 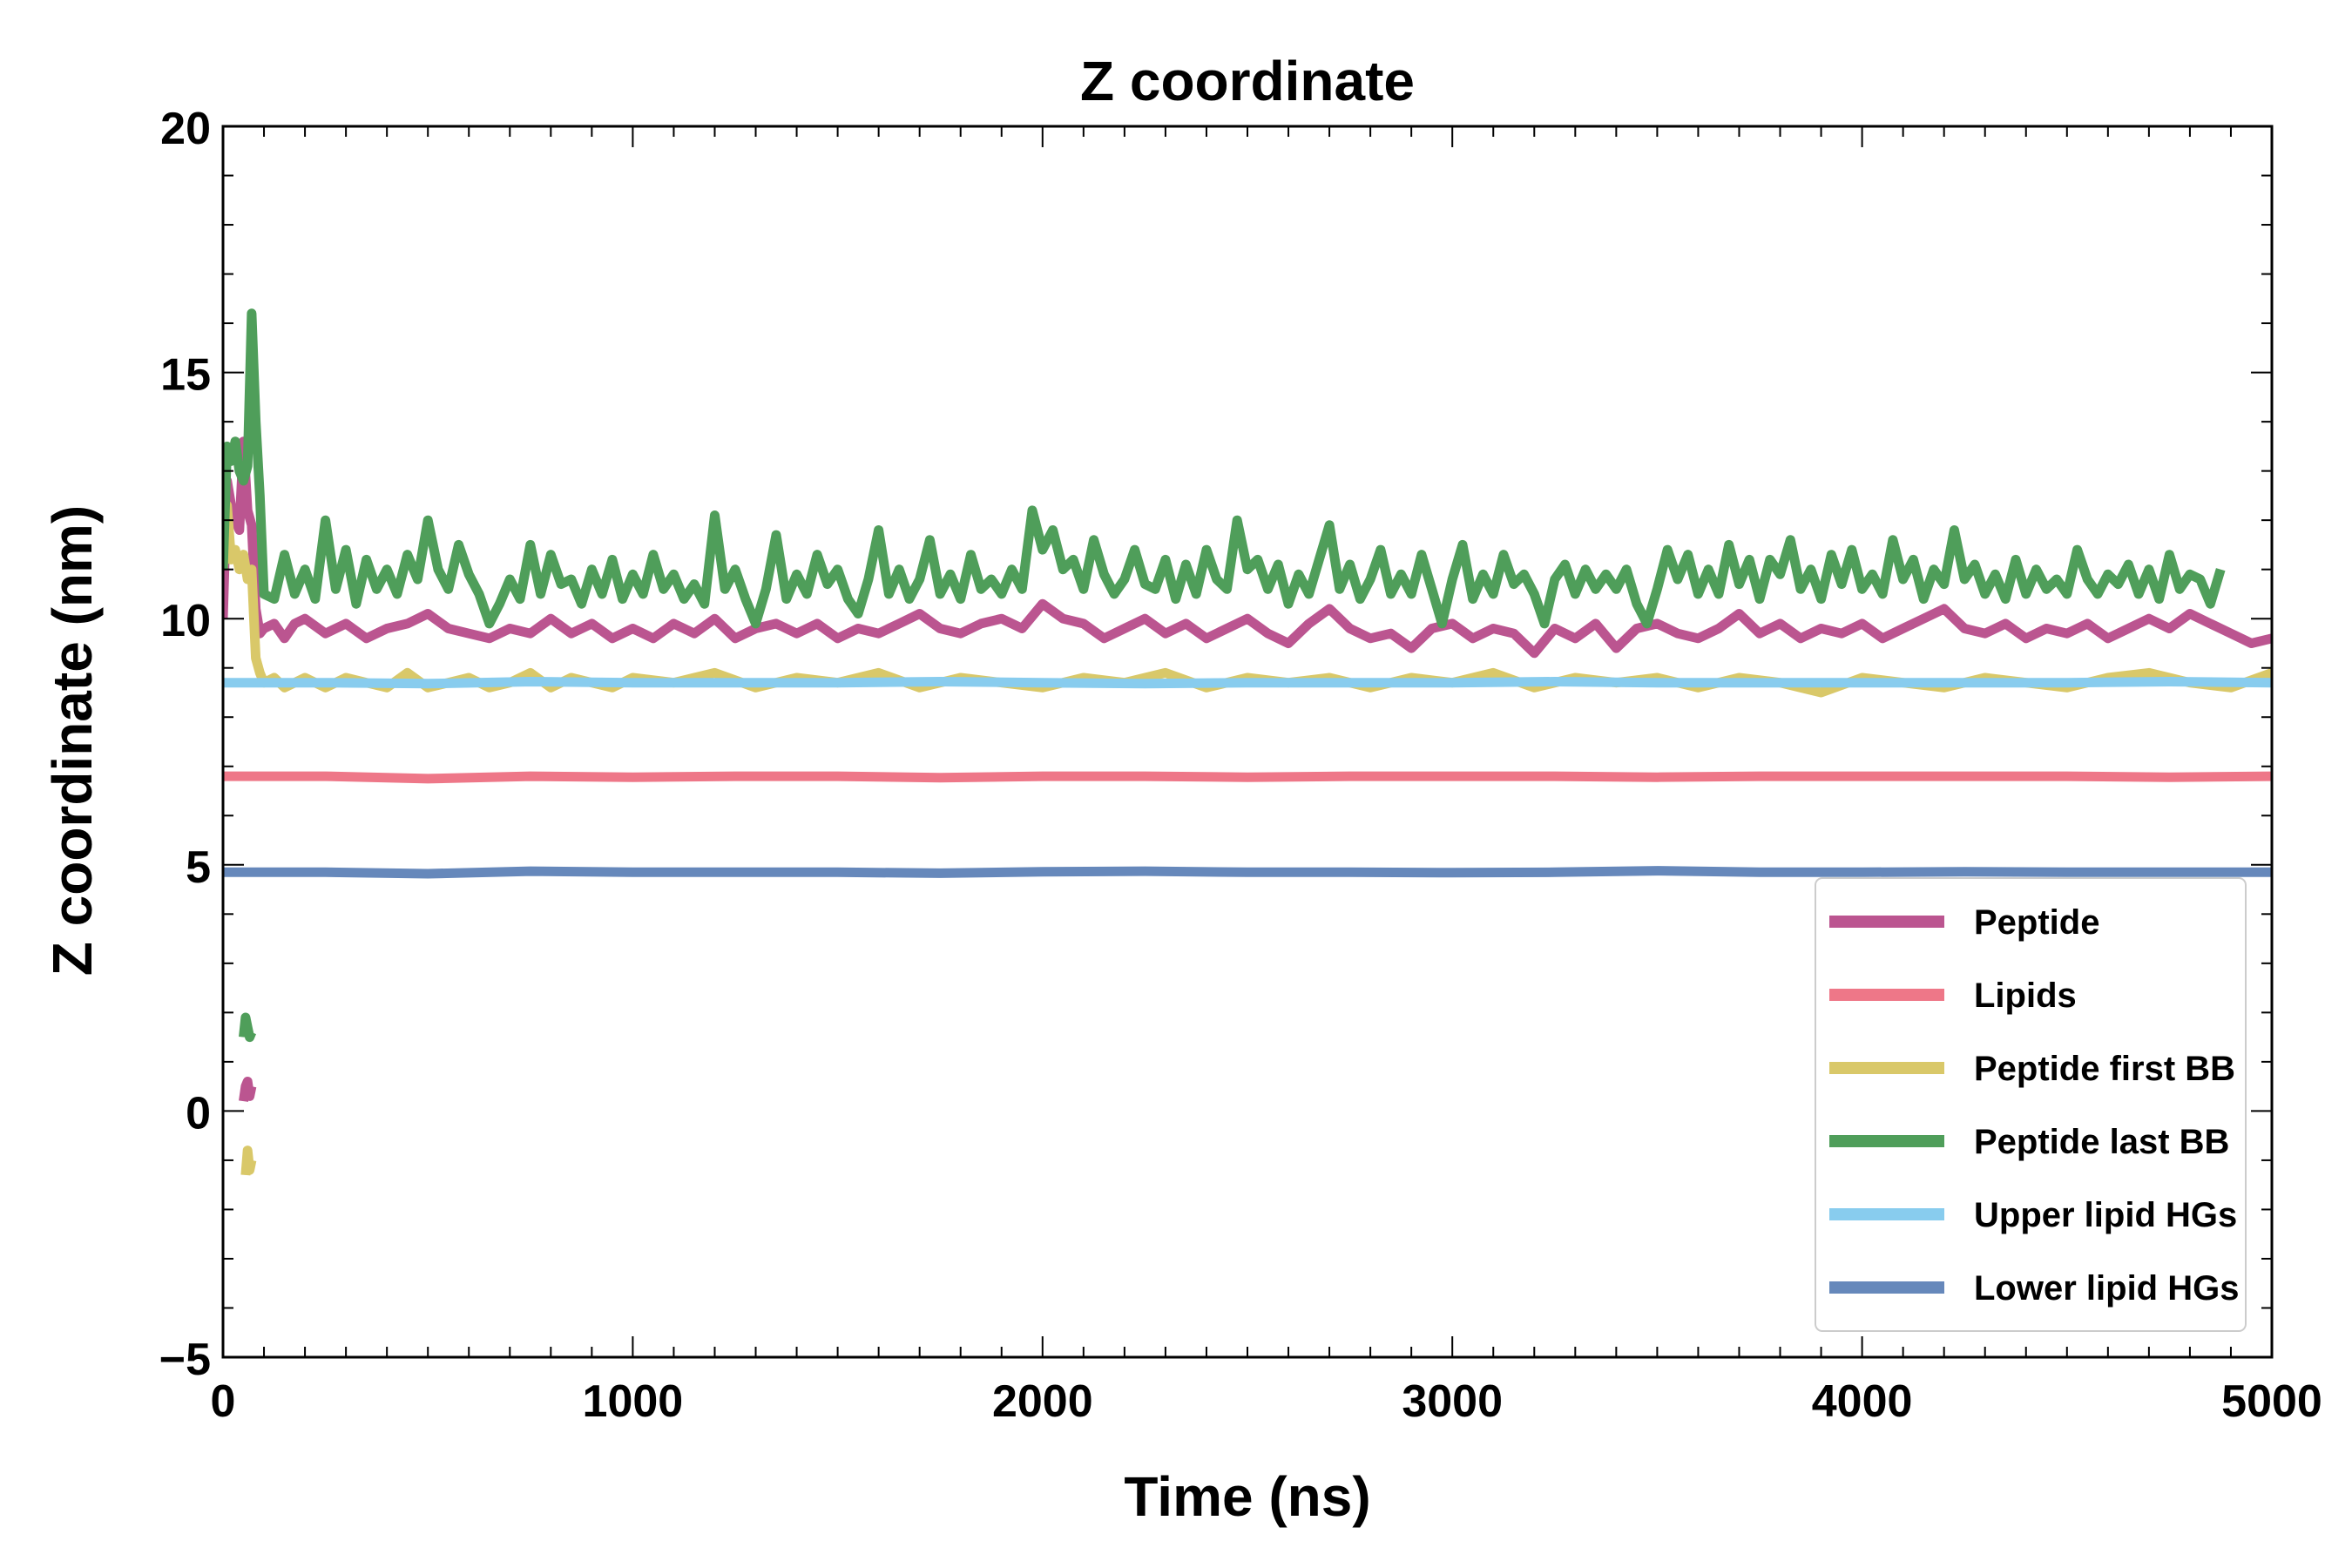 I want to click on legend-label: Peptide, so click(x=2037, y=923).